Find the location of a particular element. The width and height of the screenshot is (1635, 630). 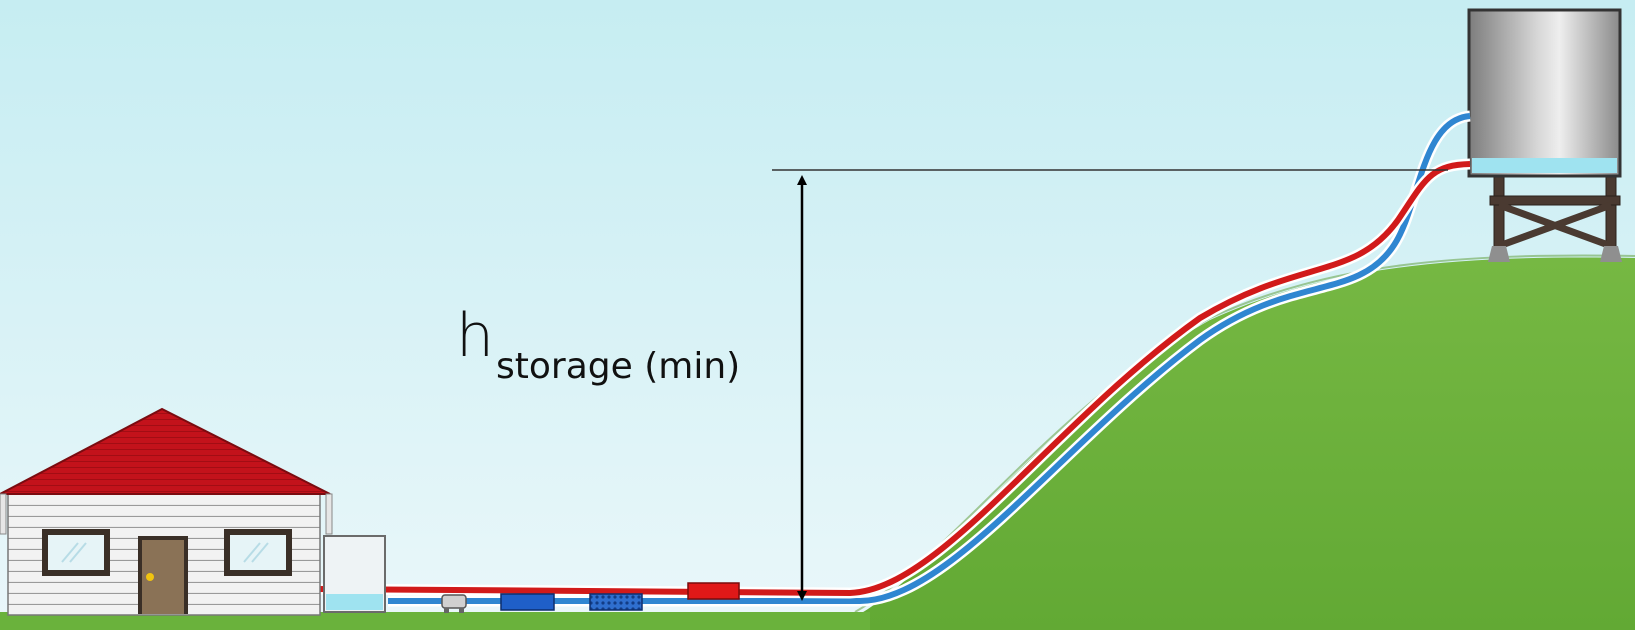

house-door is located at coordinates (163, 575).